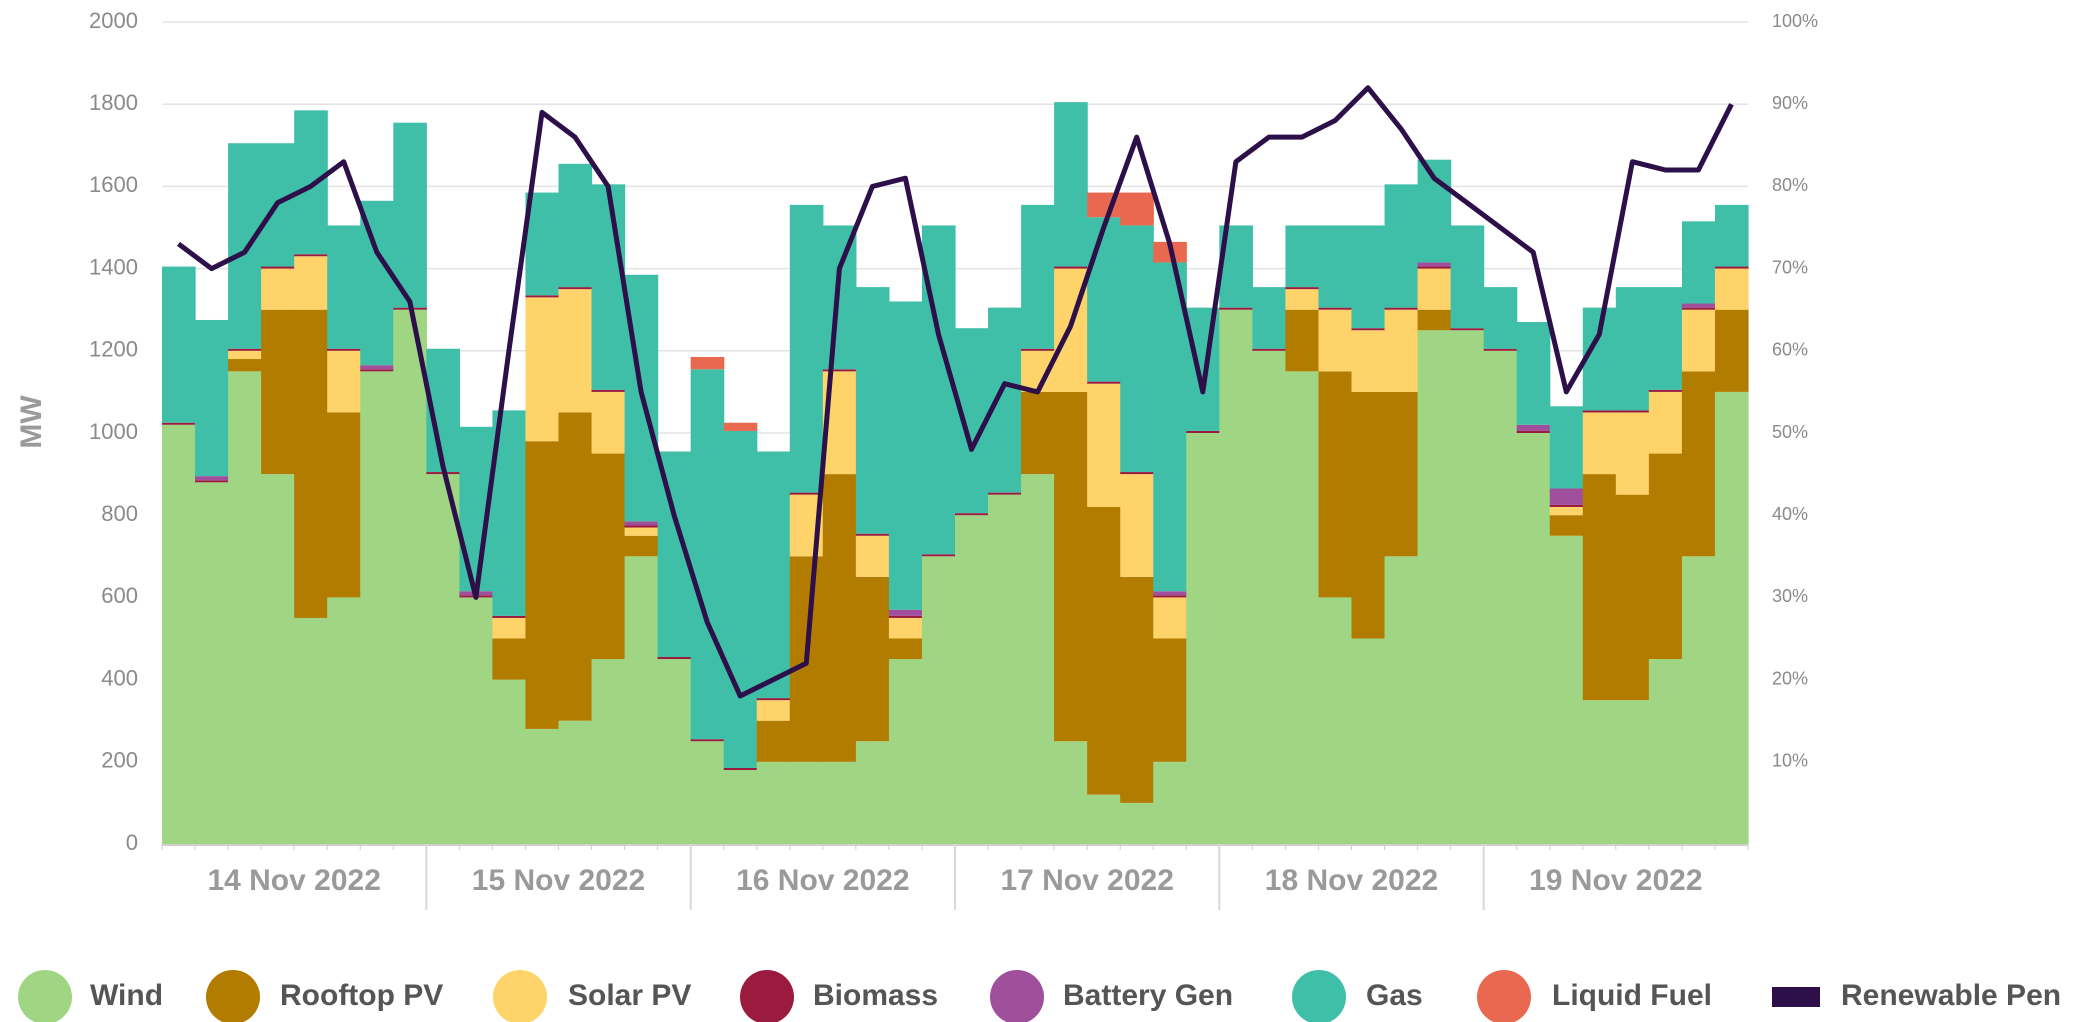 Image resolution: width=2080 pixels, height=1022 pixels. I want to click on y-tick-label: 1400, so click(113, 266).